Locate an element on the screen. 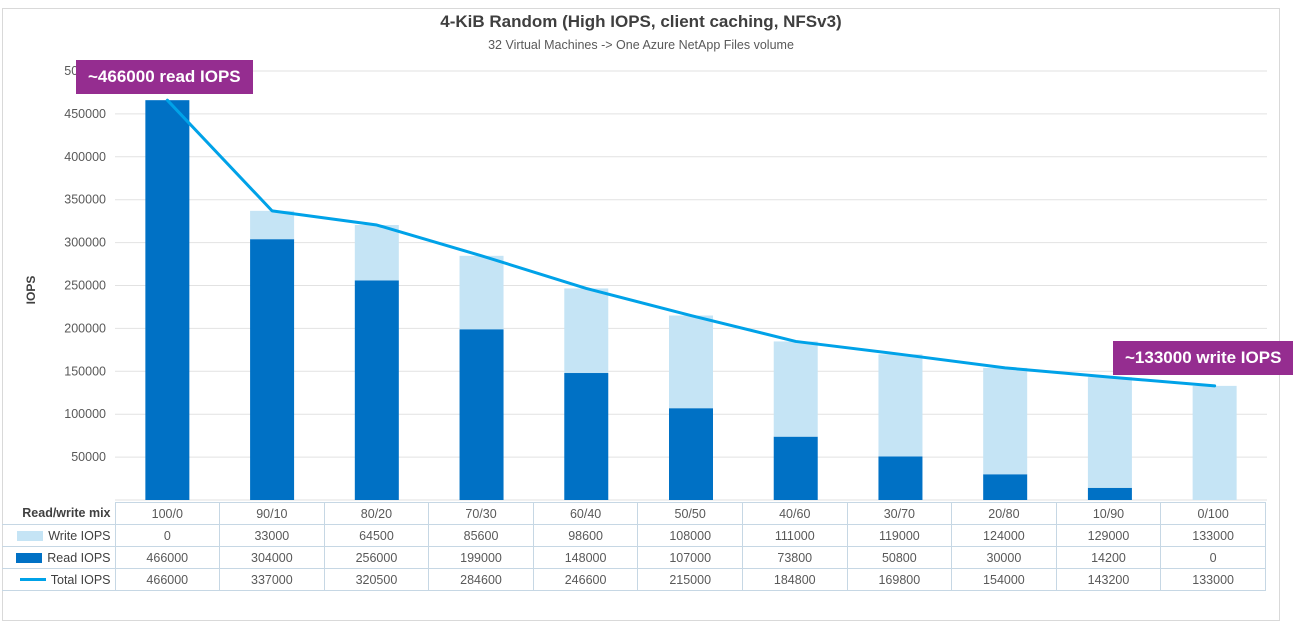  table-cell: 73800 is located at coordinates (794, 557).